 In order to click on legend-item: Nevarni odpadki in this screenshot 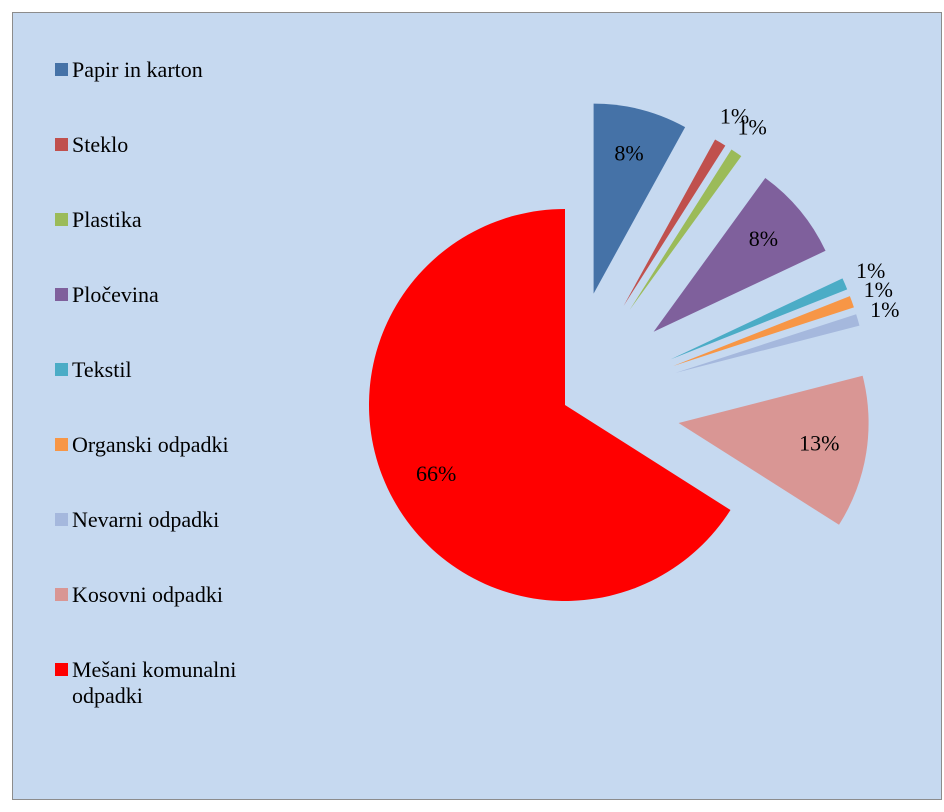, I will do `click(162, 520)`.